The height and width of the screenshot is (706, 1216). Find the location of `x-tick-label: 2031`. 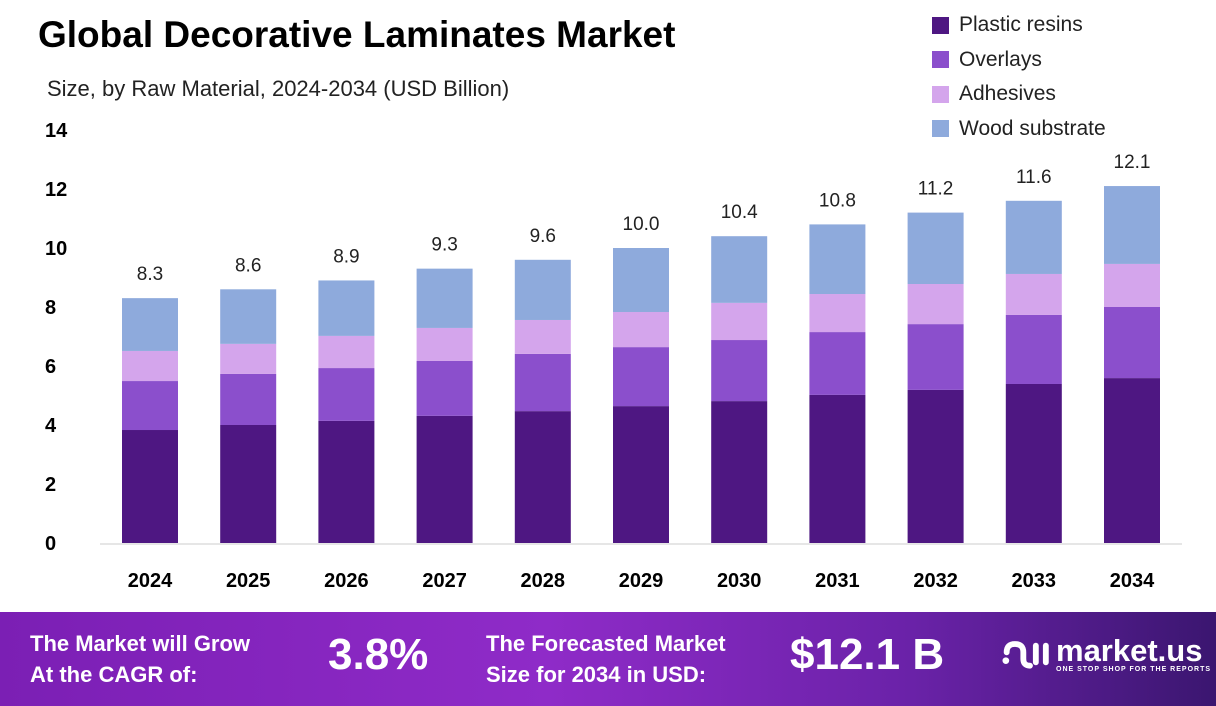

x-tick-label: 2031 is located at coordinates (837, 581).